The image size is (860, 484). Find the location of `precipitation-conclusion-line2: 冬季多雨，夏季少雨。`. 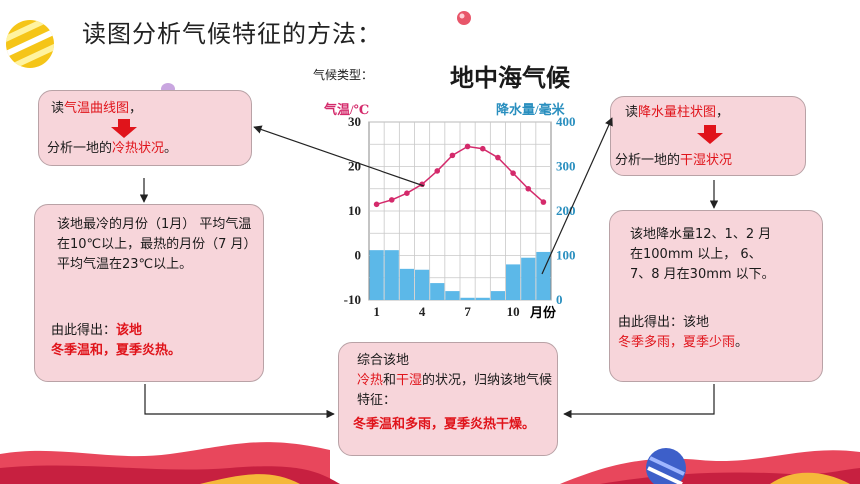

precipitation-conclusion-line2: 冬季多雨，夏季少雨。 is located at coordinates (683, 342).